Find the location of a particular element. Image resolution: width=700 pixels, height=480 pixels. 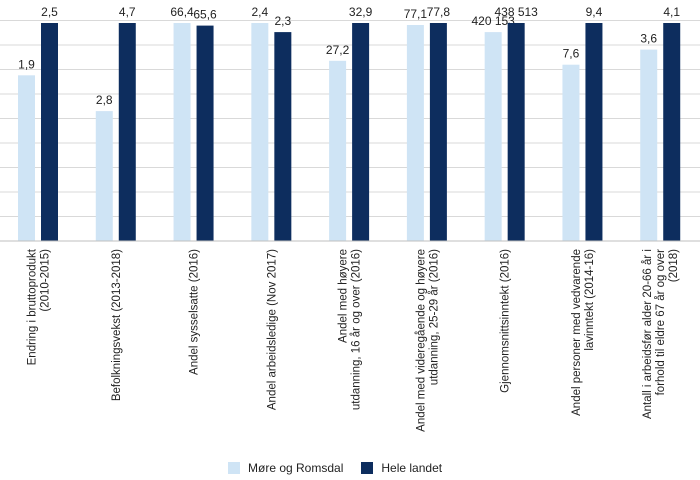

data-label: 2,3 is located at coordinates (282, 21).